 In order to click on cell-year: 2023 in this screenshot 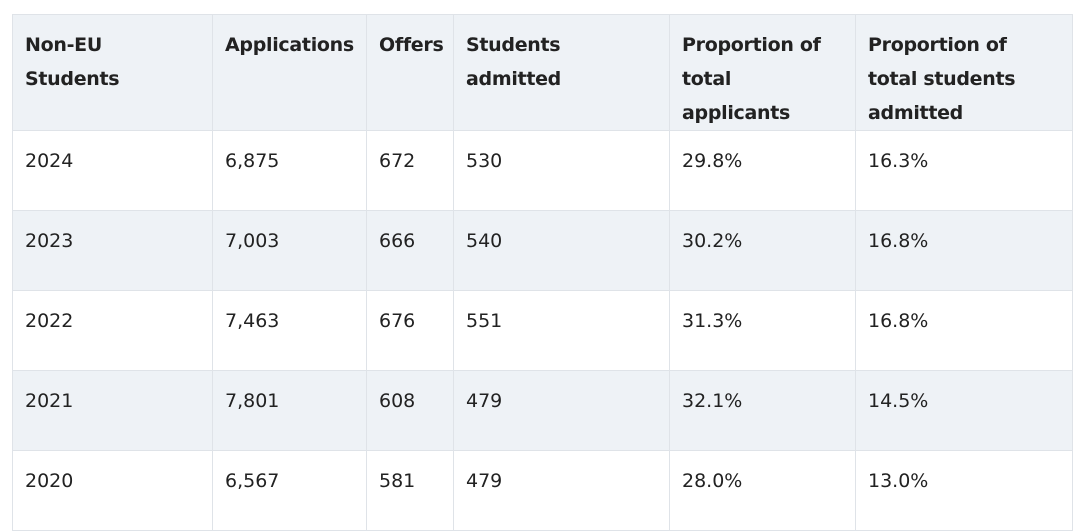, I will do `click(112, 250)`.